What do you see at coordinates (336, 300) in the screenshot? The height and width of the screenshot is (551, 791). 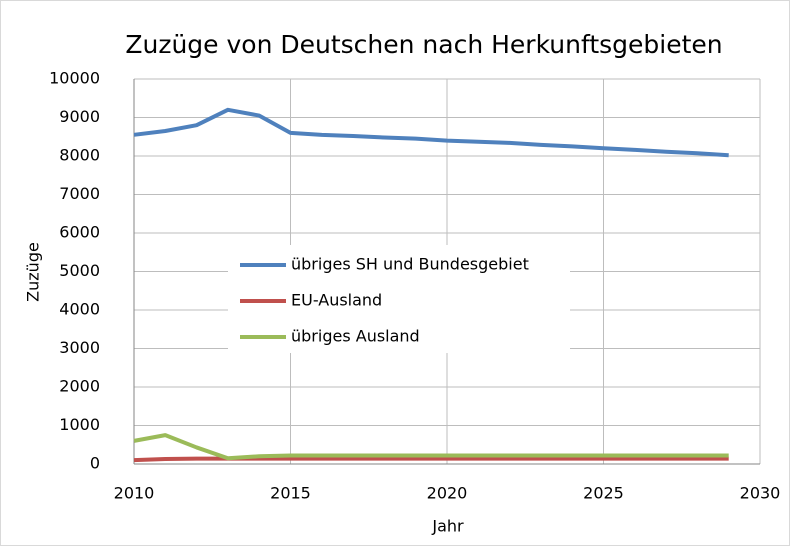 I see `legend-label: EU-Ausland` at bounding box center [336, 300].